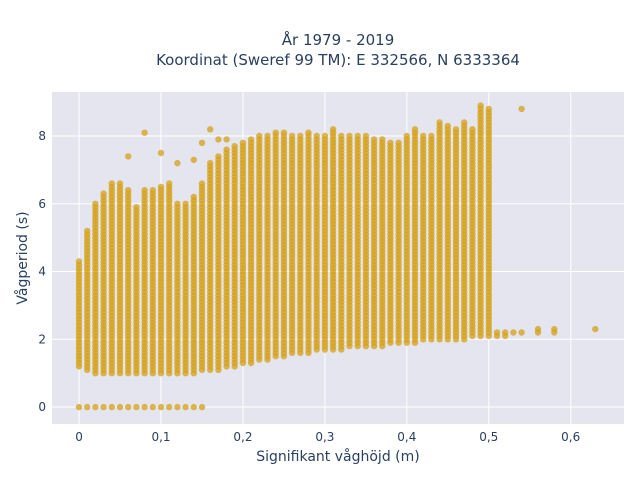  I want to click on x-tick-label: 0,2, so click(242, 437).